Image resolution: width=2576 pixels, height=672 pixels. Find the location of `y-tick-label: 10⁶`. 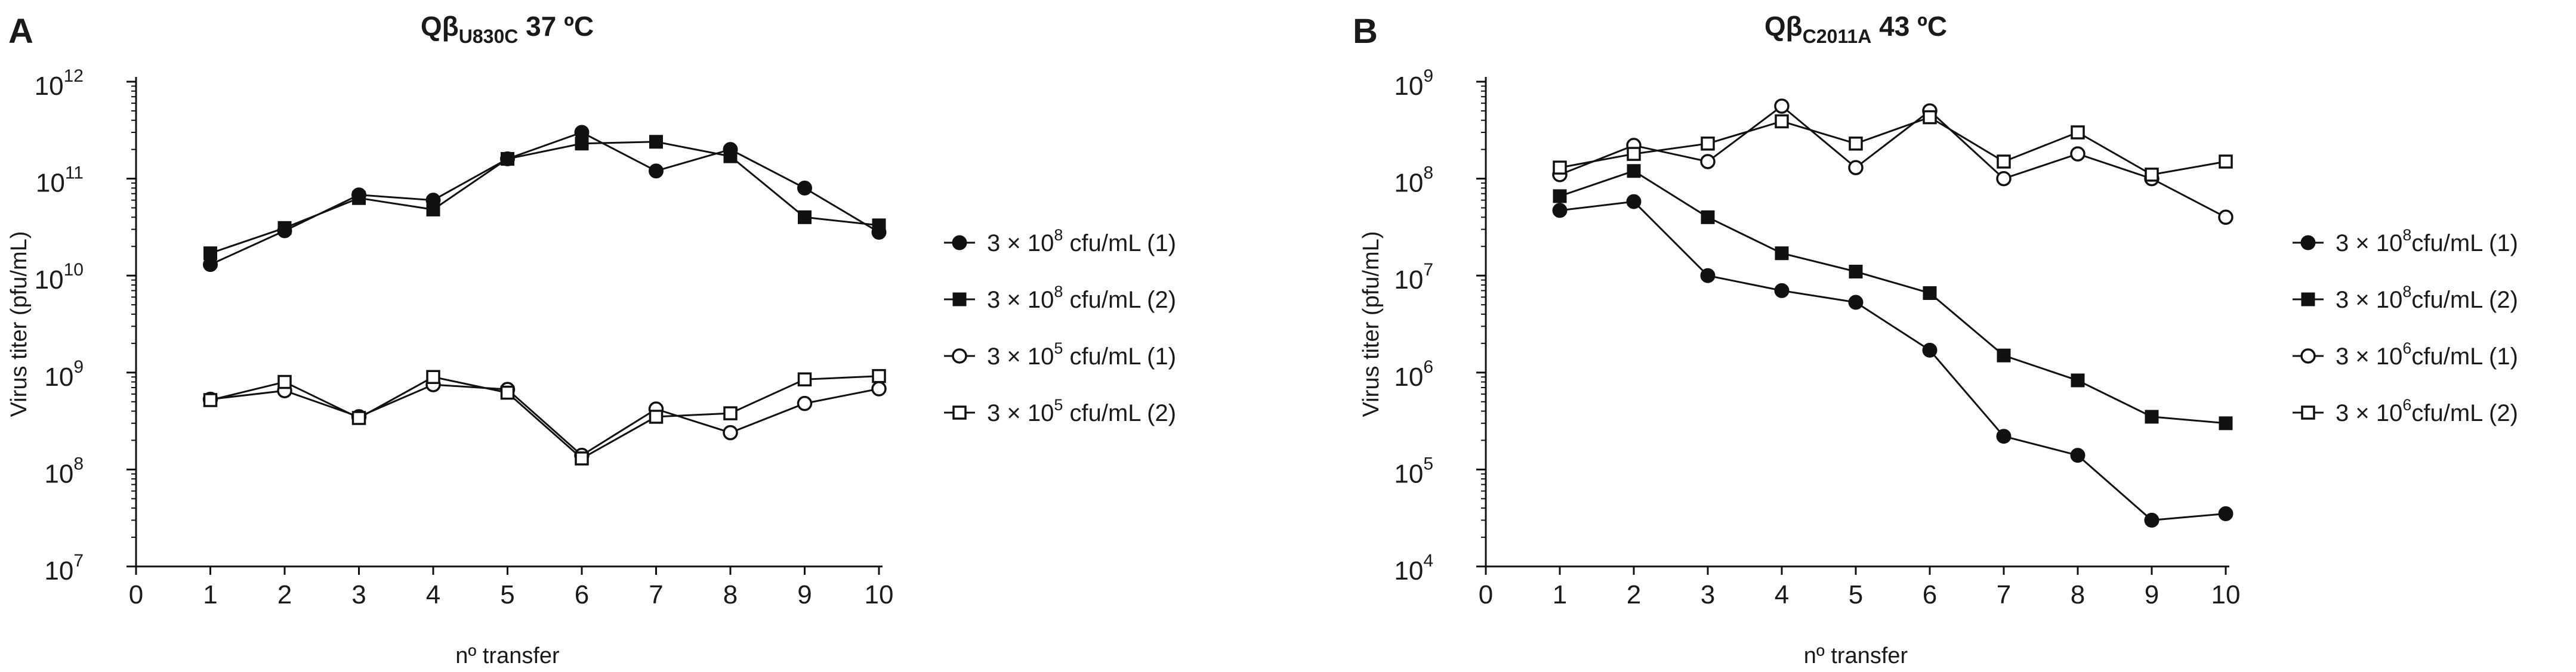

y-tick-label: 10⁶ is located at coordinates (1414, 374).